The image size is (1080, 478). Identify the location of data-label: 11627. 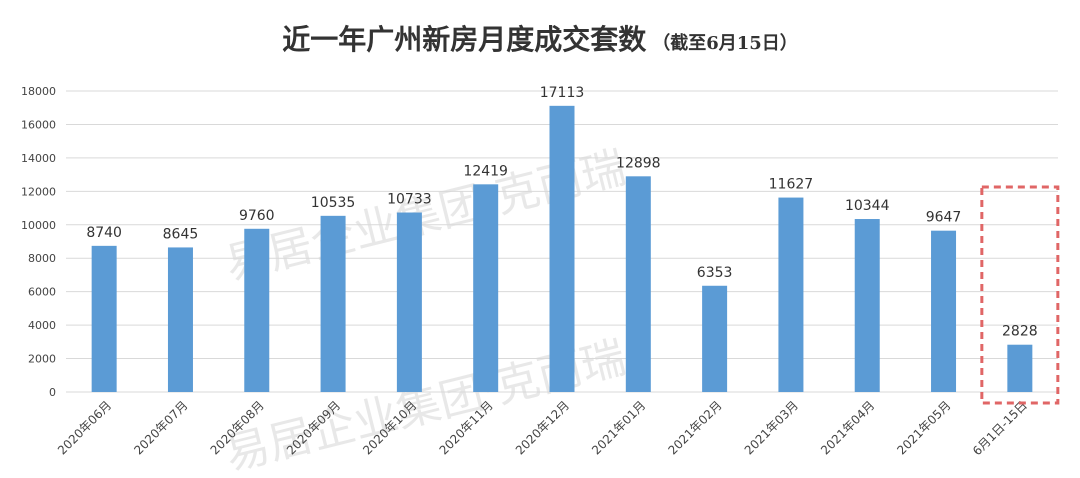
(791, 185).